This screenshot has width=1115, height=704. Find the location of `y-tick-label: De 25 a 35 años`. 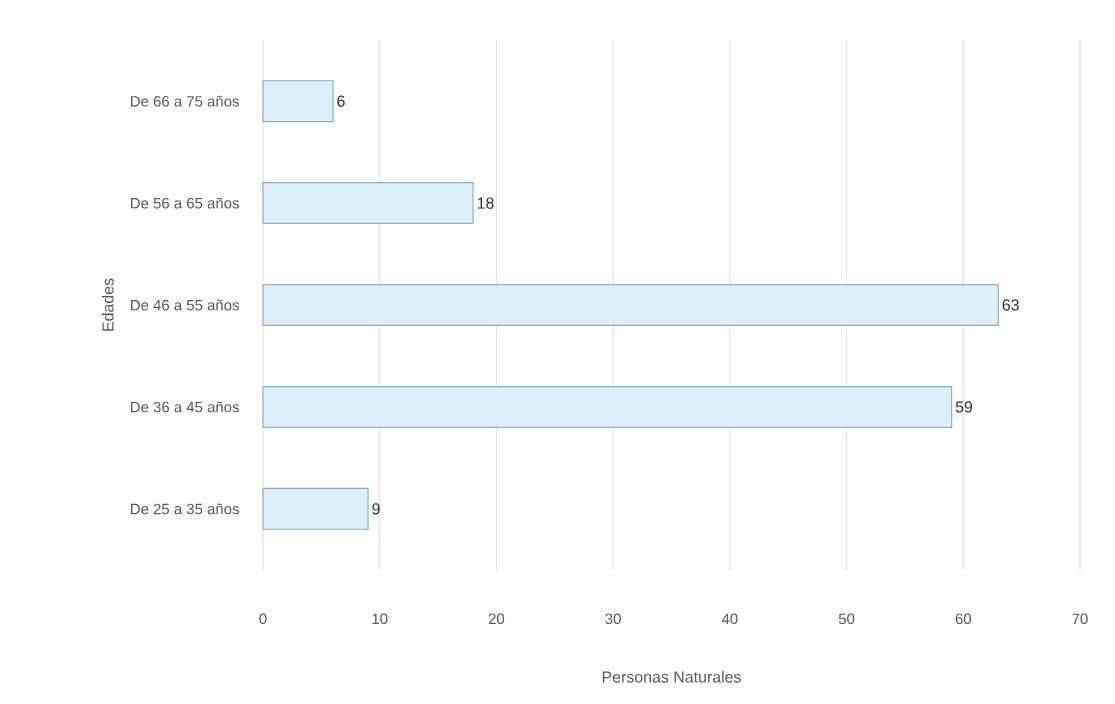

y-tick-label: De 25 a 35 años is located at coordinates (185, 509).